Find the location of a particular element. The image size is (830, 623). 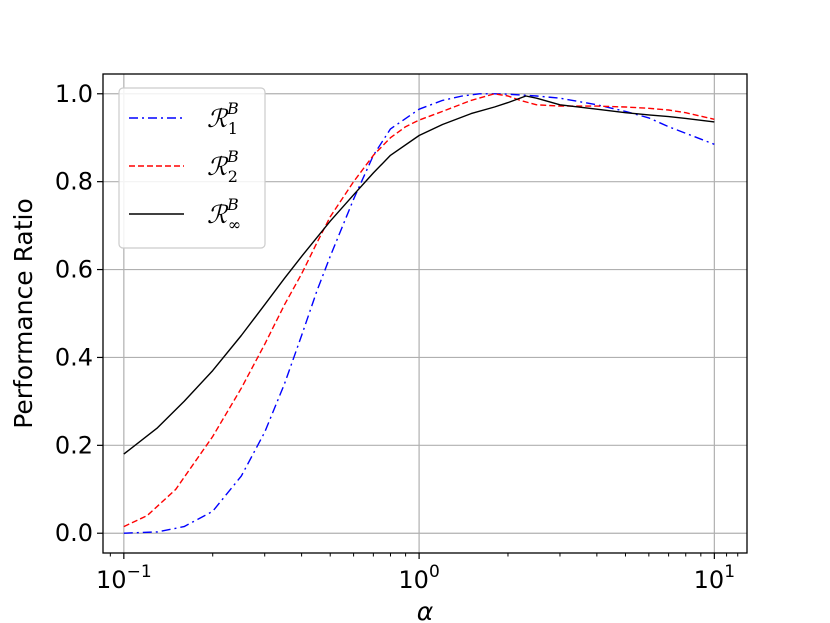

x-tick-label: 10⁻¹ is located at coordinates (124, 578).